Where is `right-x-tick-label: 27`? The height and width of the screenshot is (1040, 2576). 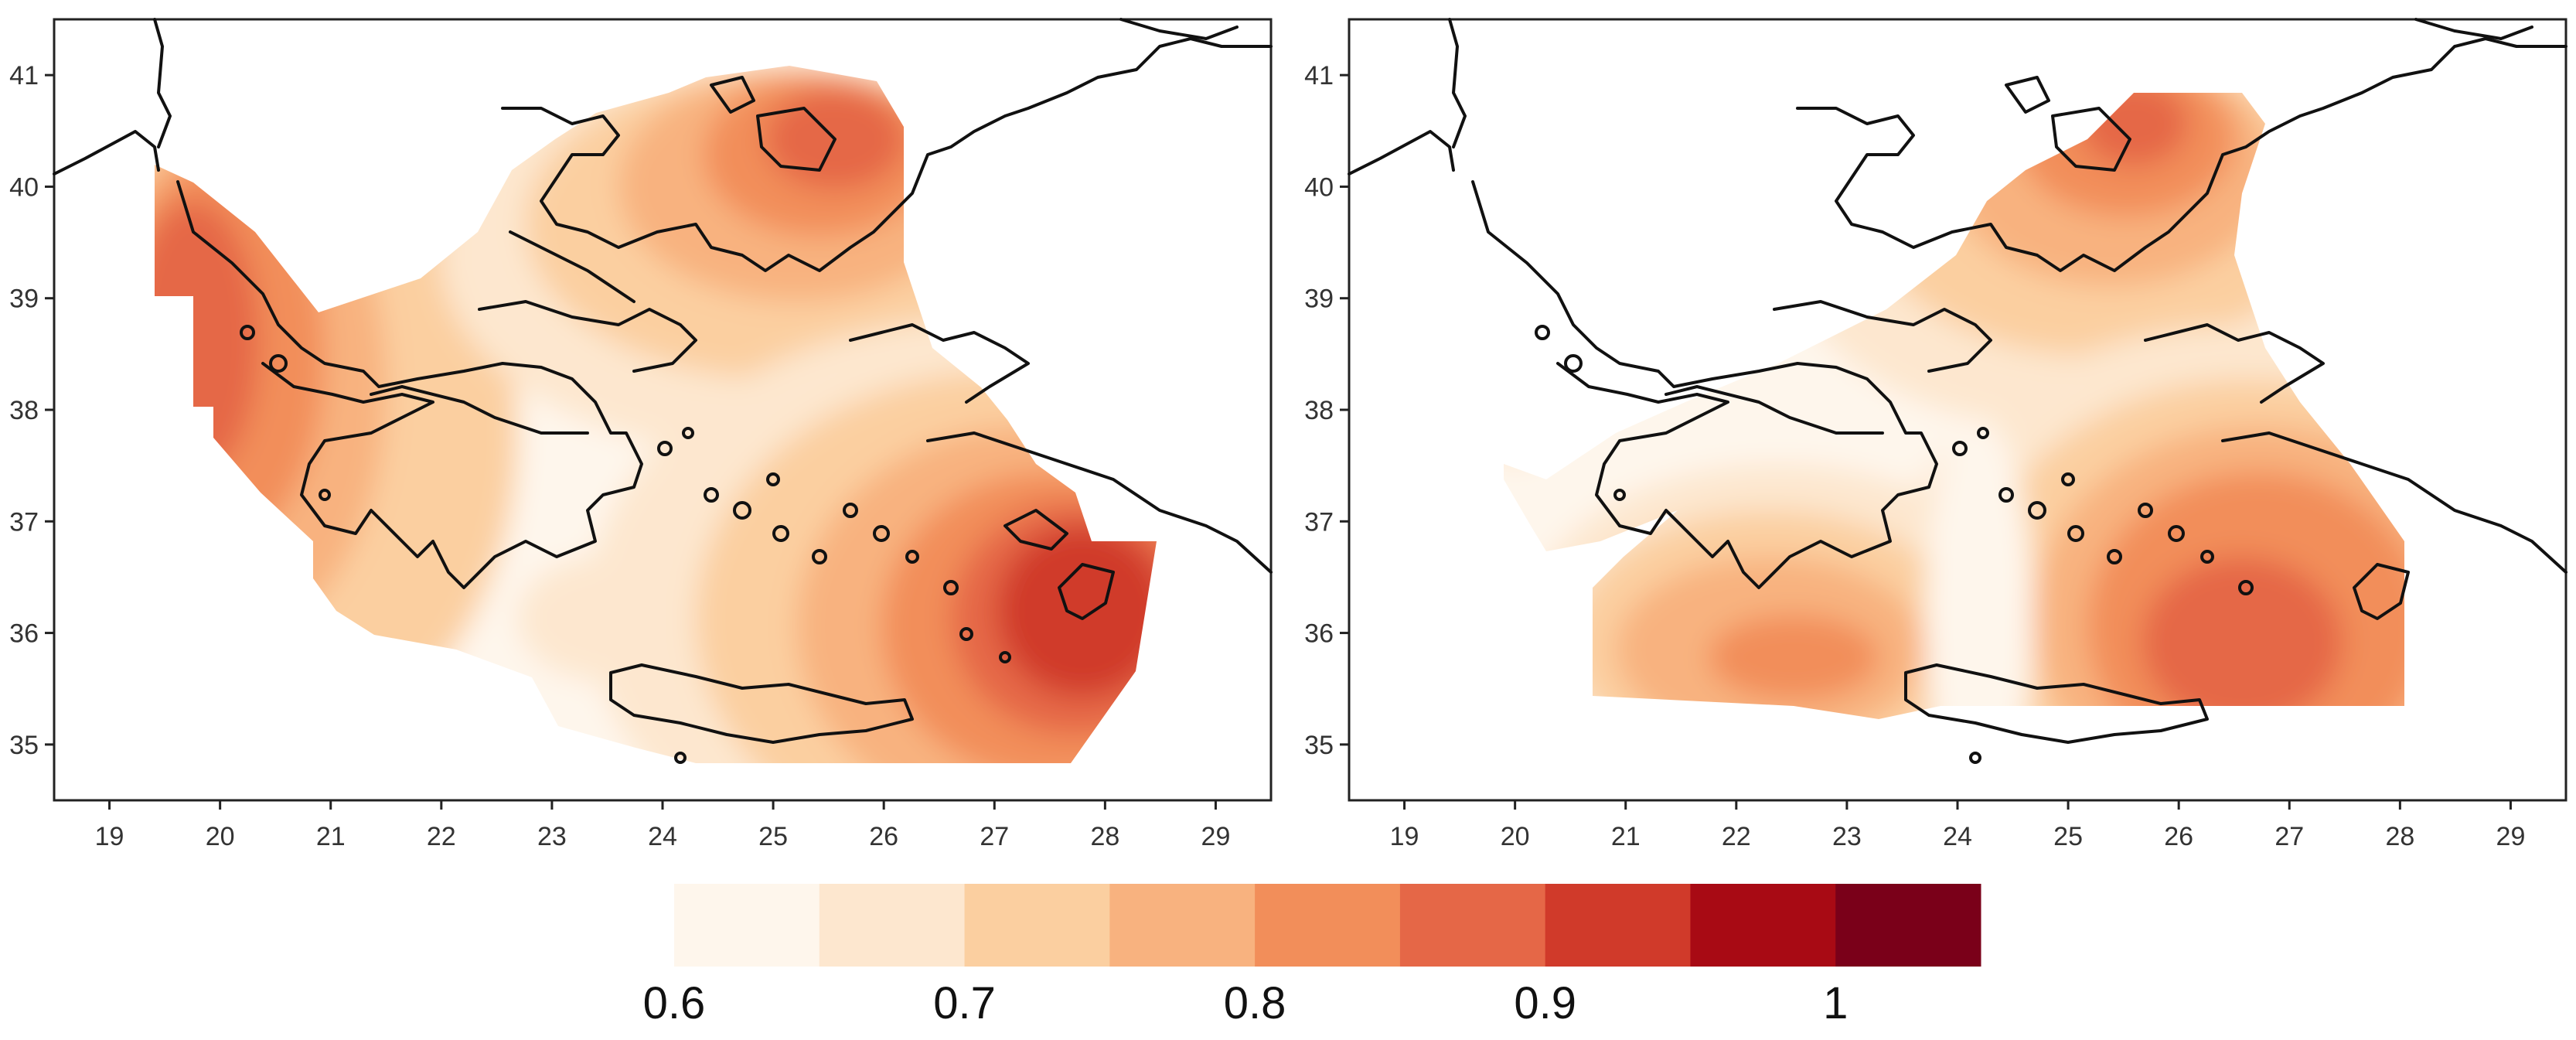 right-x-tick-label: 27 is located at coordinates (2289, 837).